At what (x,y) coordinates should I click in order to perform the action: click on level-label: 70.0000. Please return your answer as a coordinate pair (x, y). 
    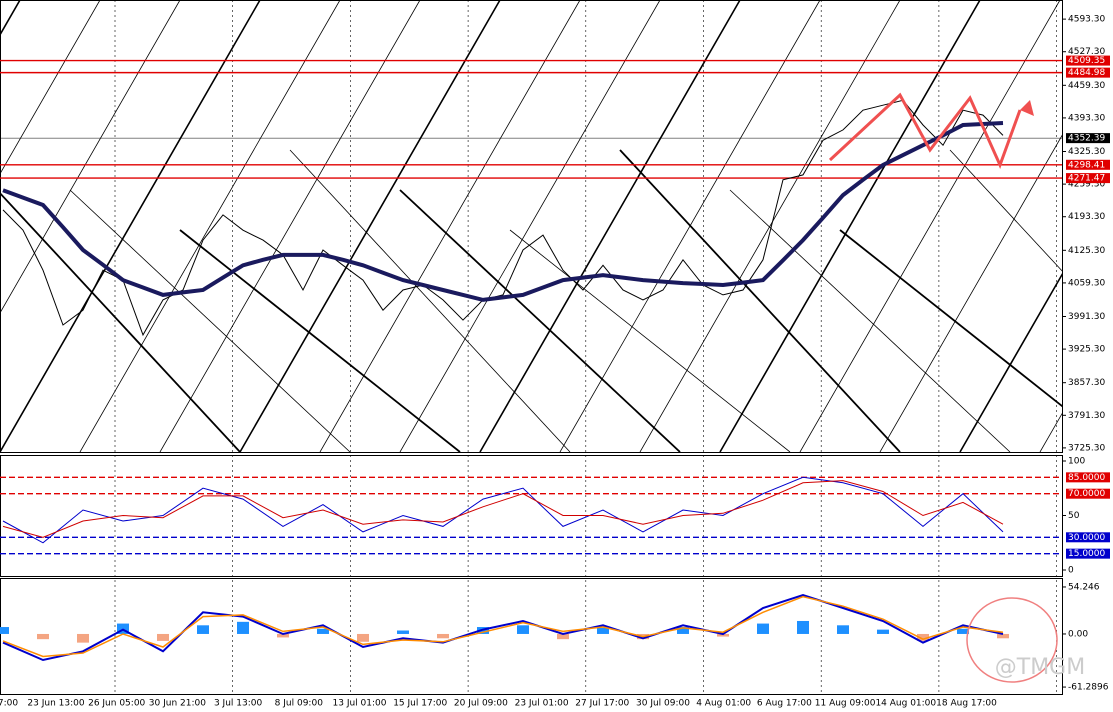
    Looking at the image, I should click on (1086, 494).